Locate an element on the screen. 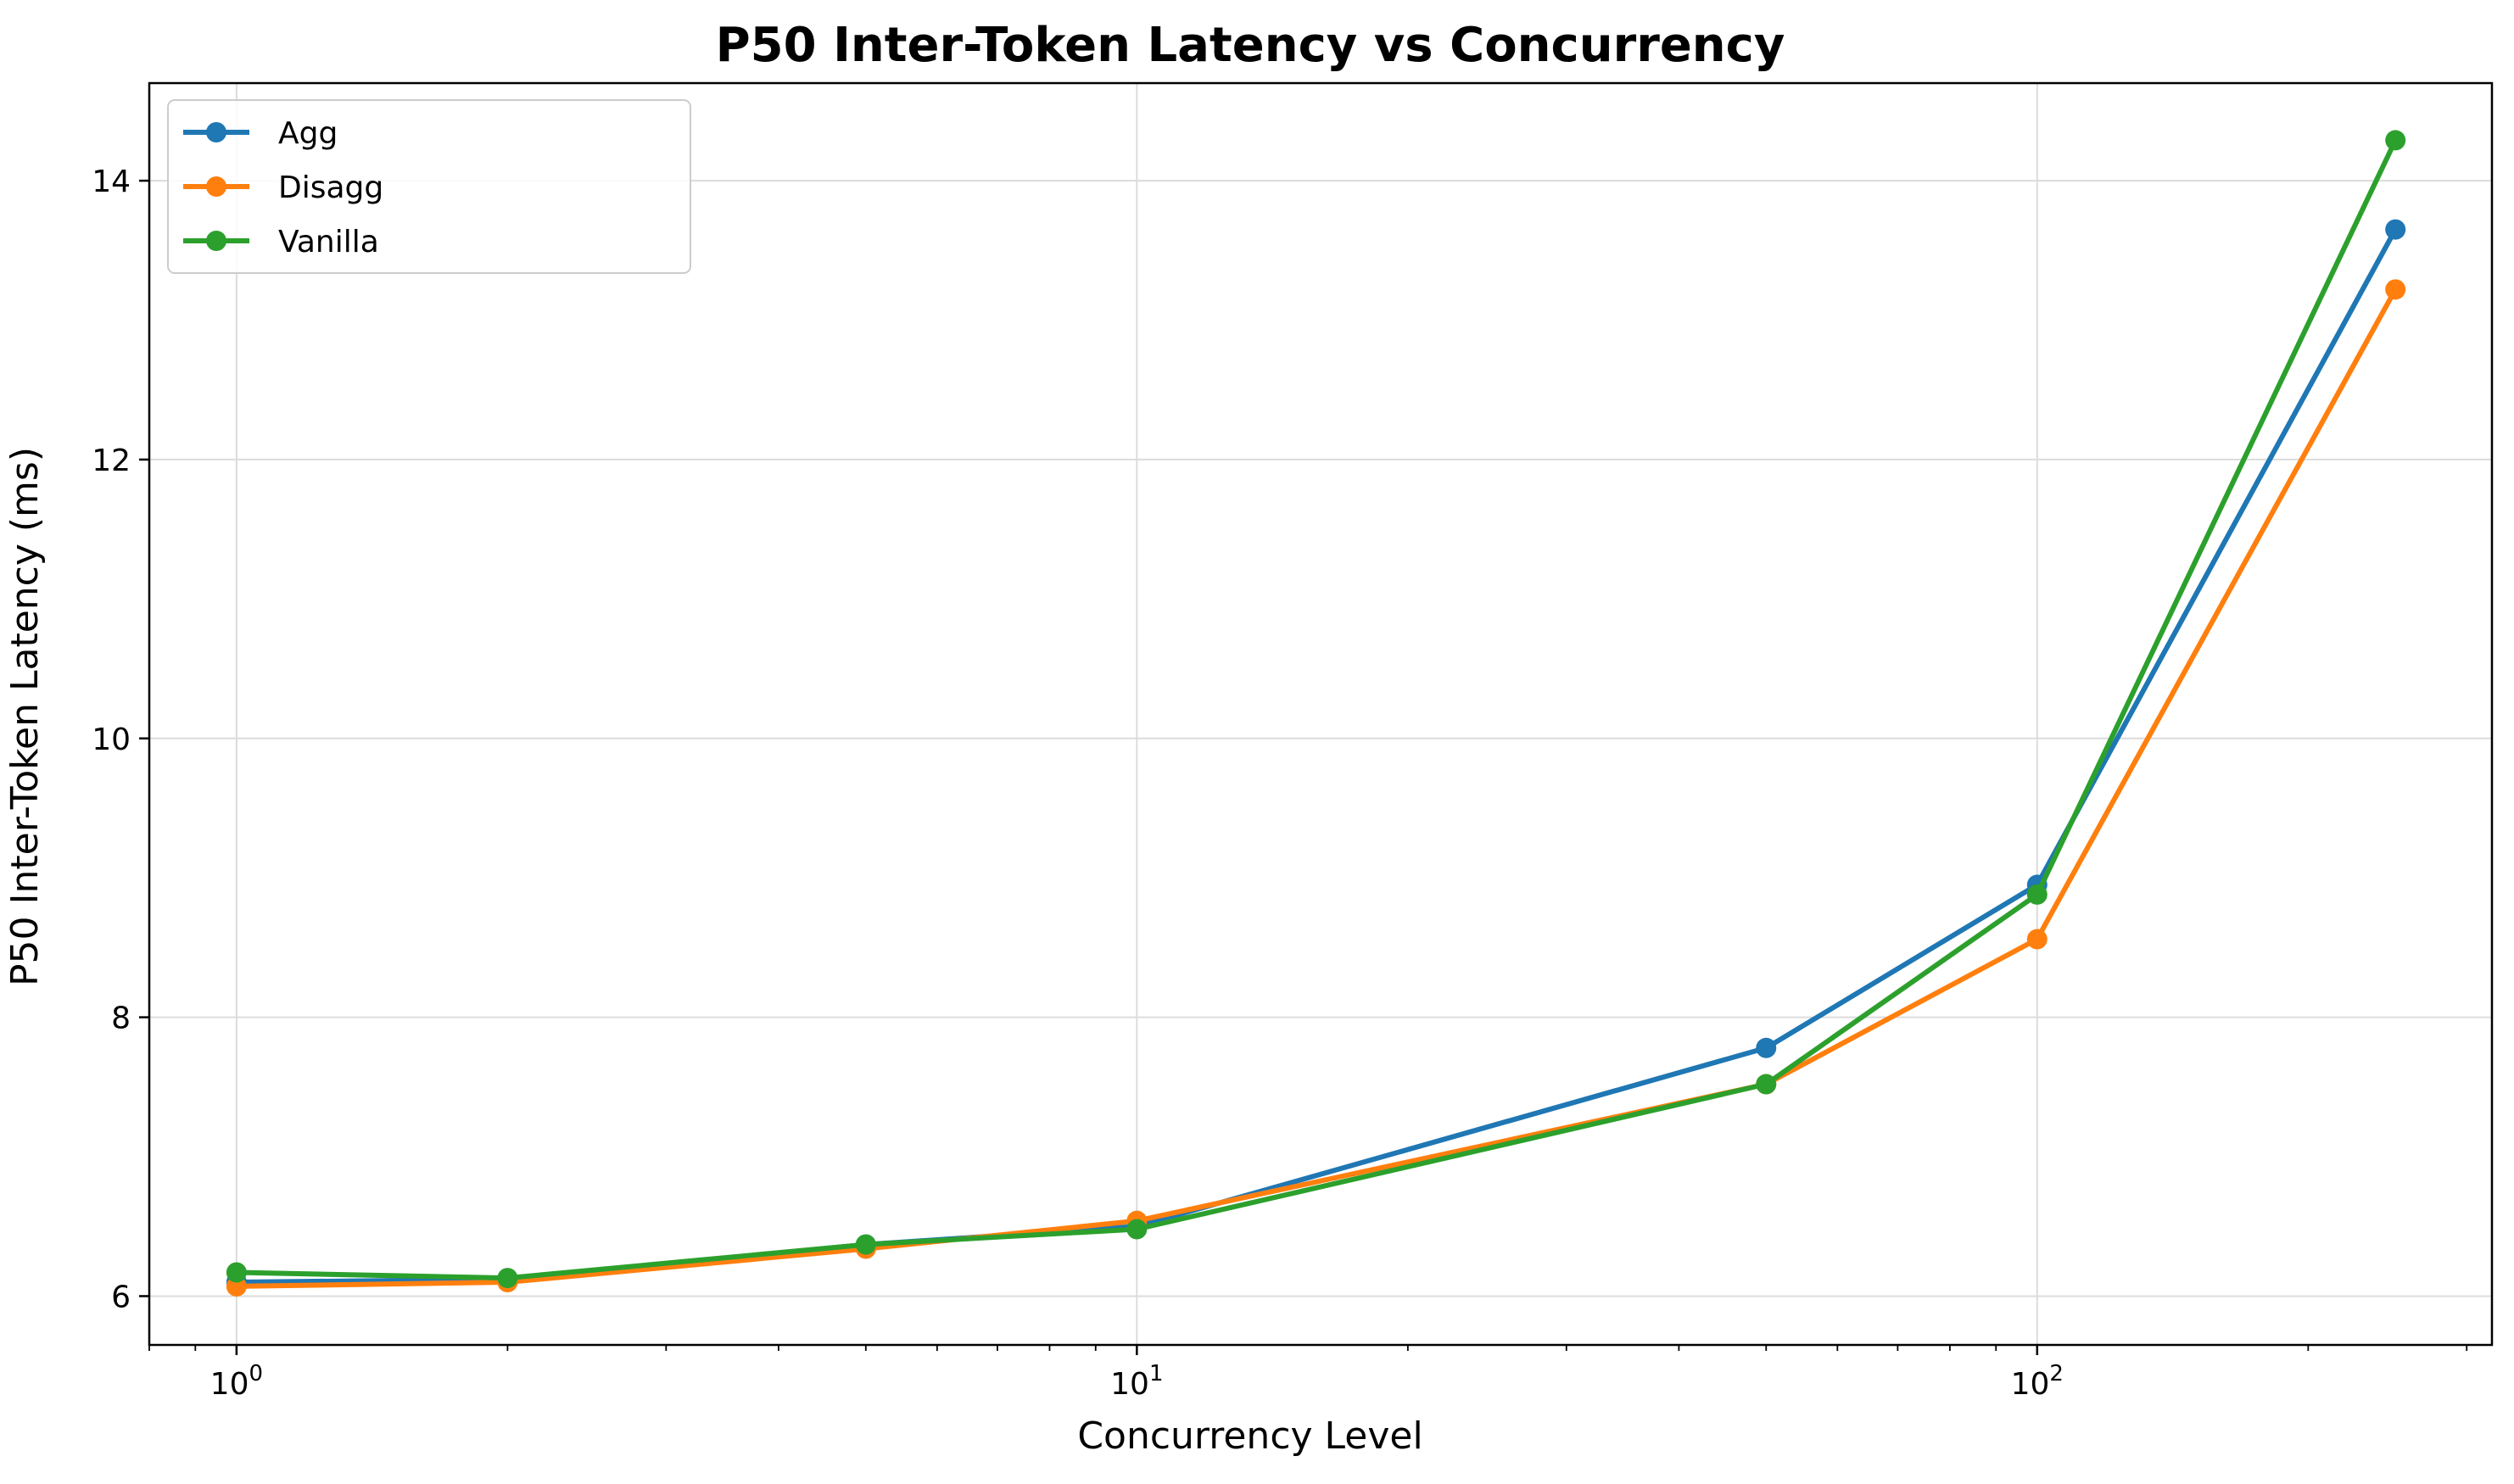  legend-item: Vanilla is located at coordinates (281, 242).